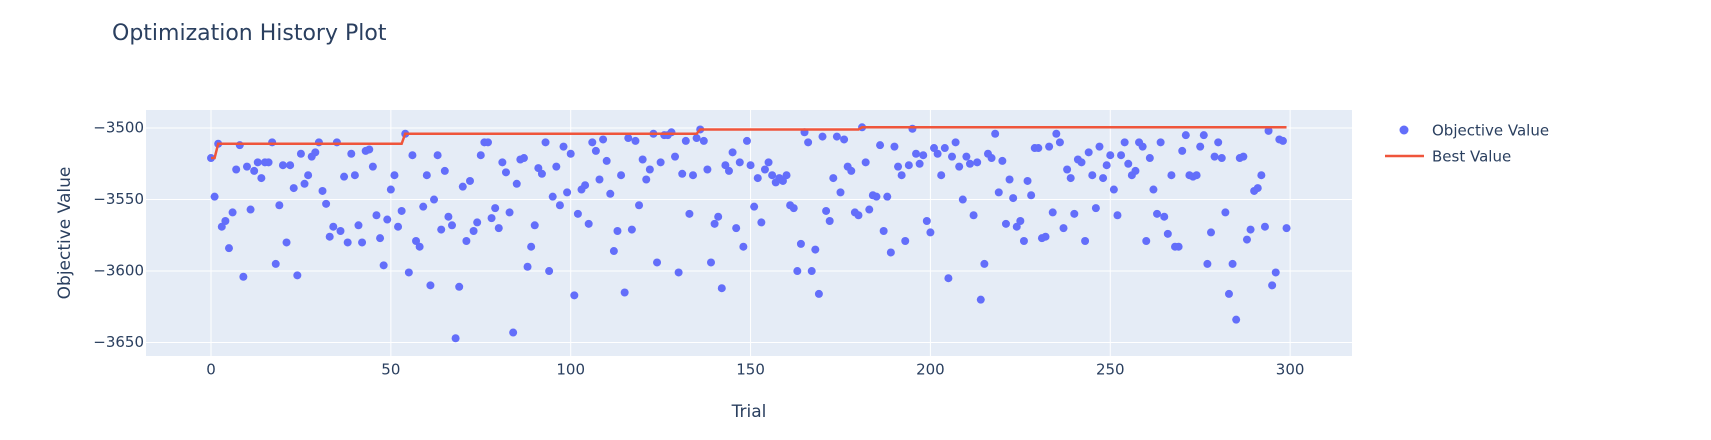 The height and width of the screenshot is (440, 1711). Describe the element at coordinates (749, 412) in the screenshot. I see `x-axis-title: Trial` at that location.